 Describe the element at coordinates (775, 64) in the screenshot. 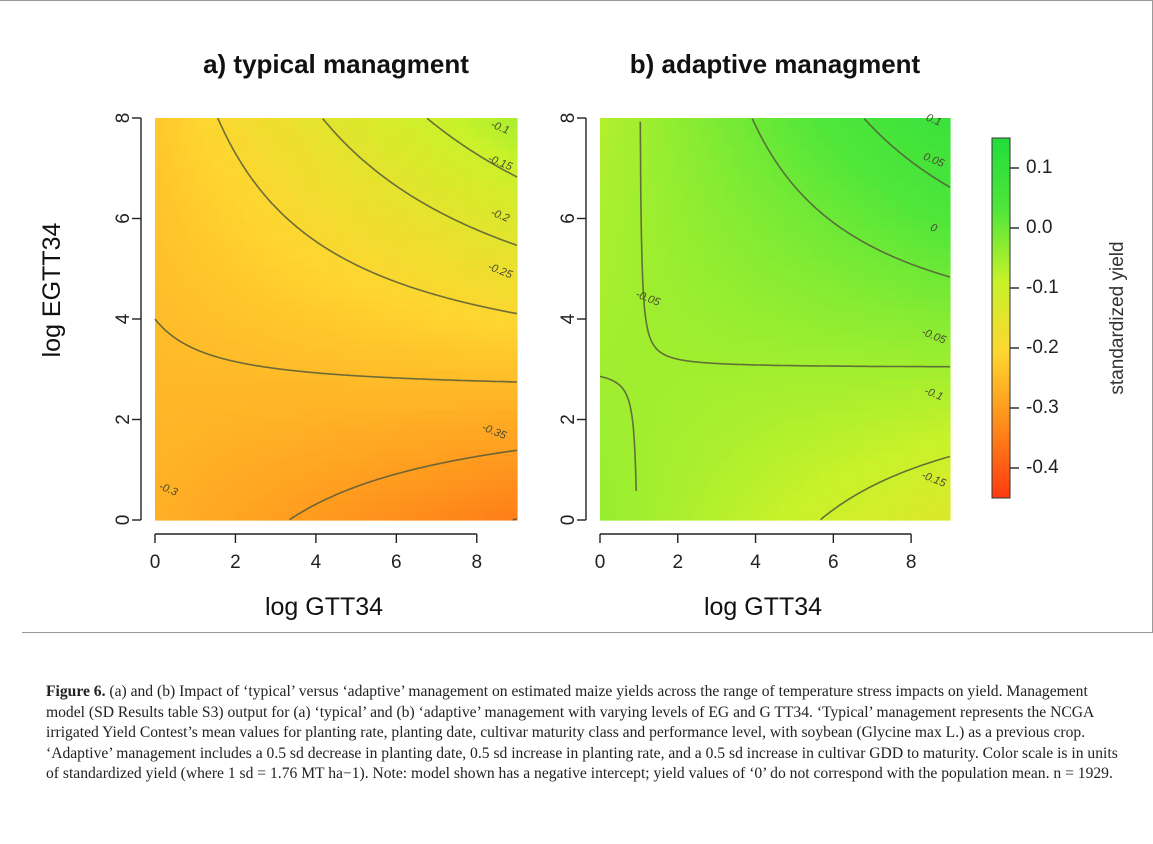

I see `panel-title: b) adaptive managment` at that location.